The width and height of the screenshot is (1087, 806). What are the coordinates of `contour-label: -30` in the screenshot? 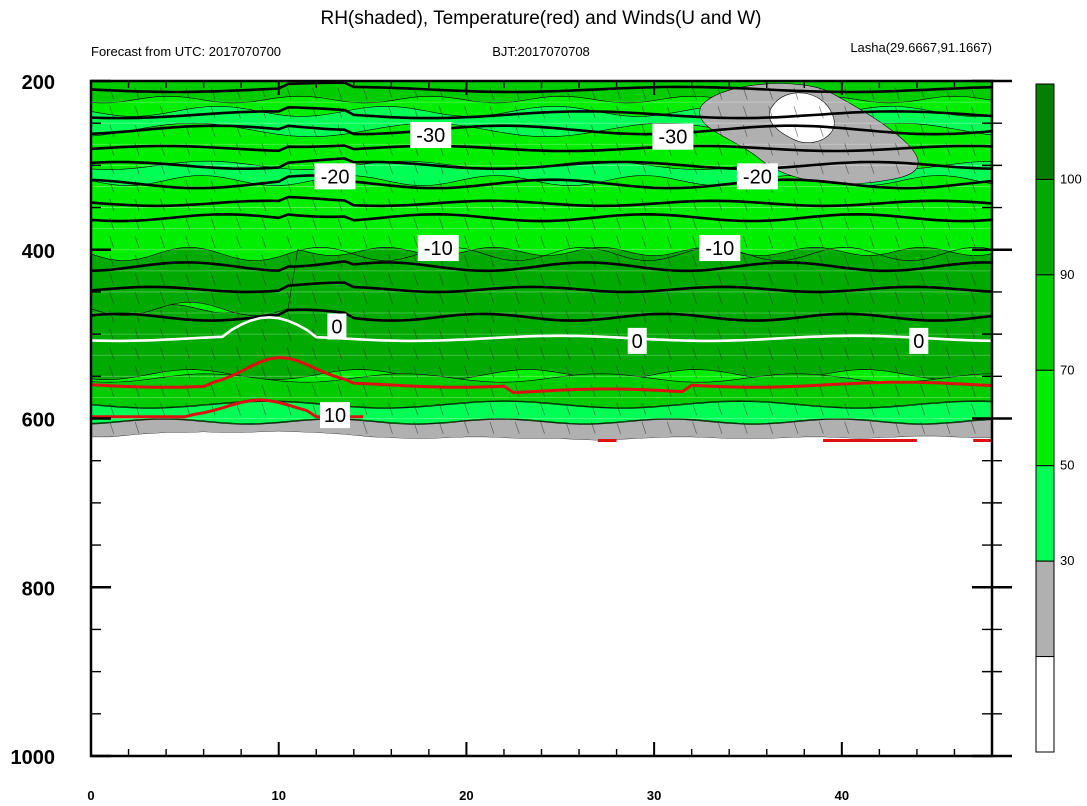 It's located at (430, 136).